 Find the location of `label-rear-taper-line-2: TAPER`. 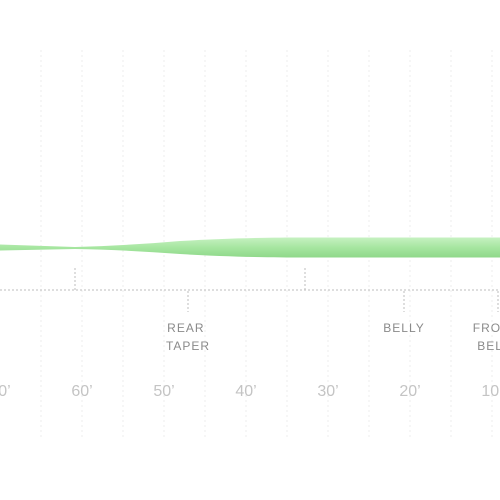

label-rear-taper-line-2: TAPER is located at coordinates (188, 346).